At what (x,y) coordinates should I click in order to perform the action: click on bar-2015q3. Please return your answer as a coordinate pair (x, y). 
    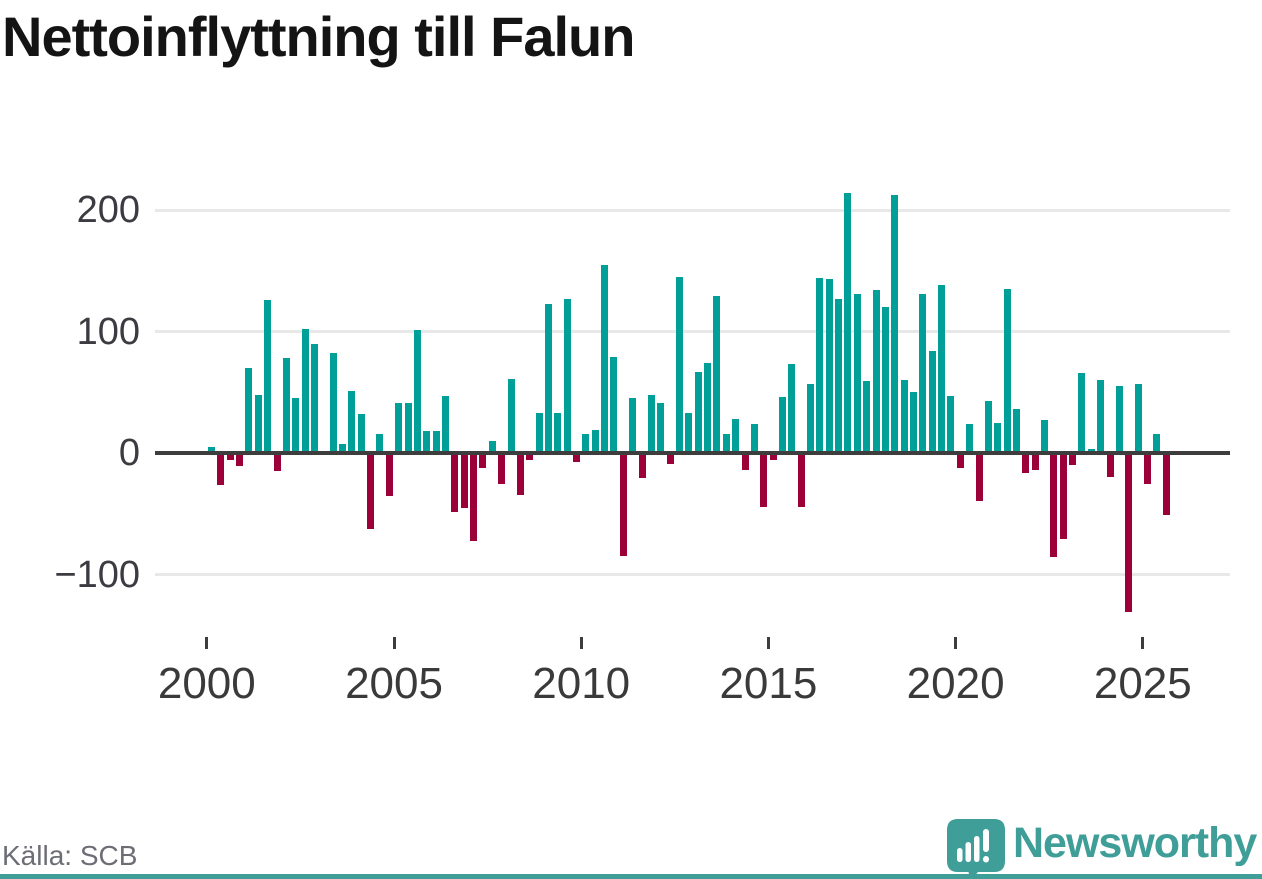
    Looking at the image, I should click on (792, 409).